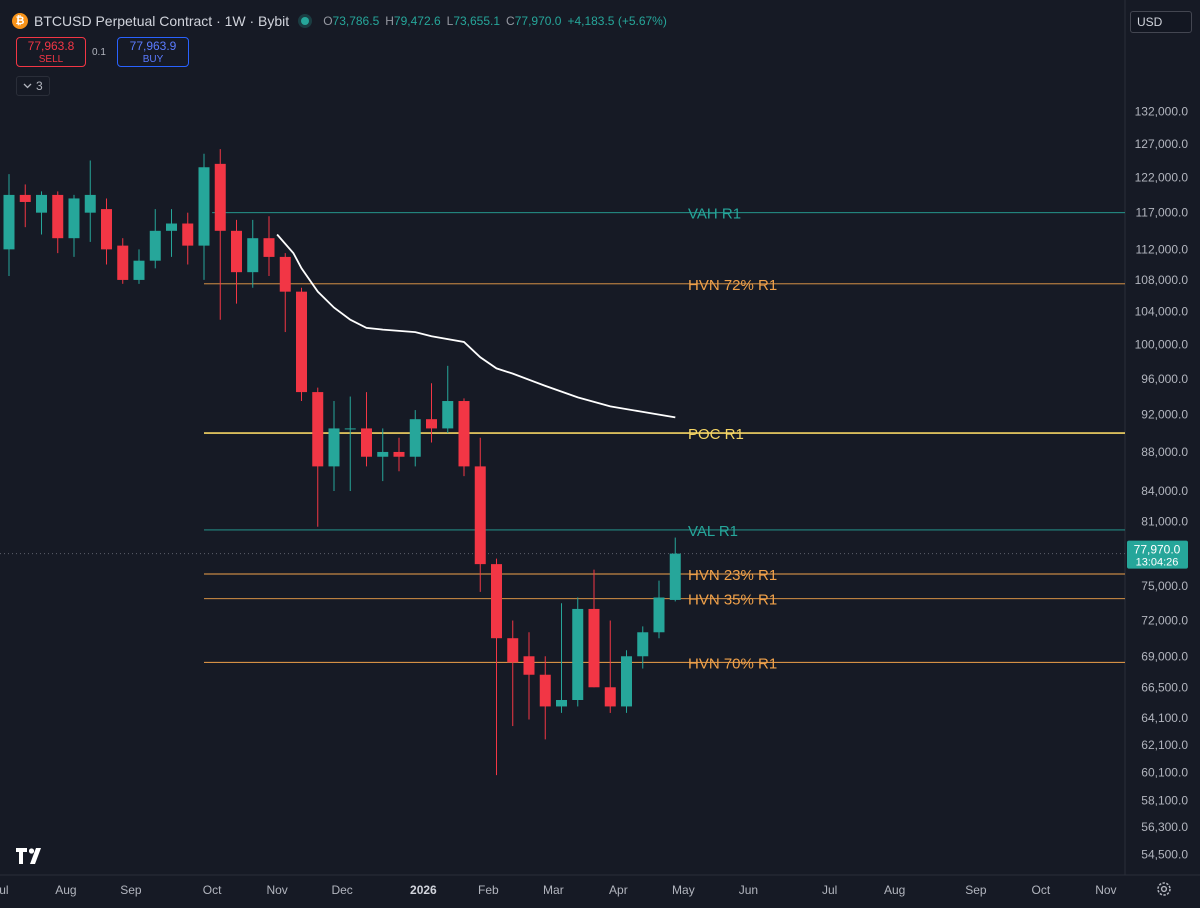 The height and width of the screenshot is (908, 1200). I want to click on price-tick-label: 127,000.0, so click(1162, 144).